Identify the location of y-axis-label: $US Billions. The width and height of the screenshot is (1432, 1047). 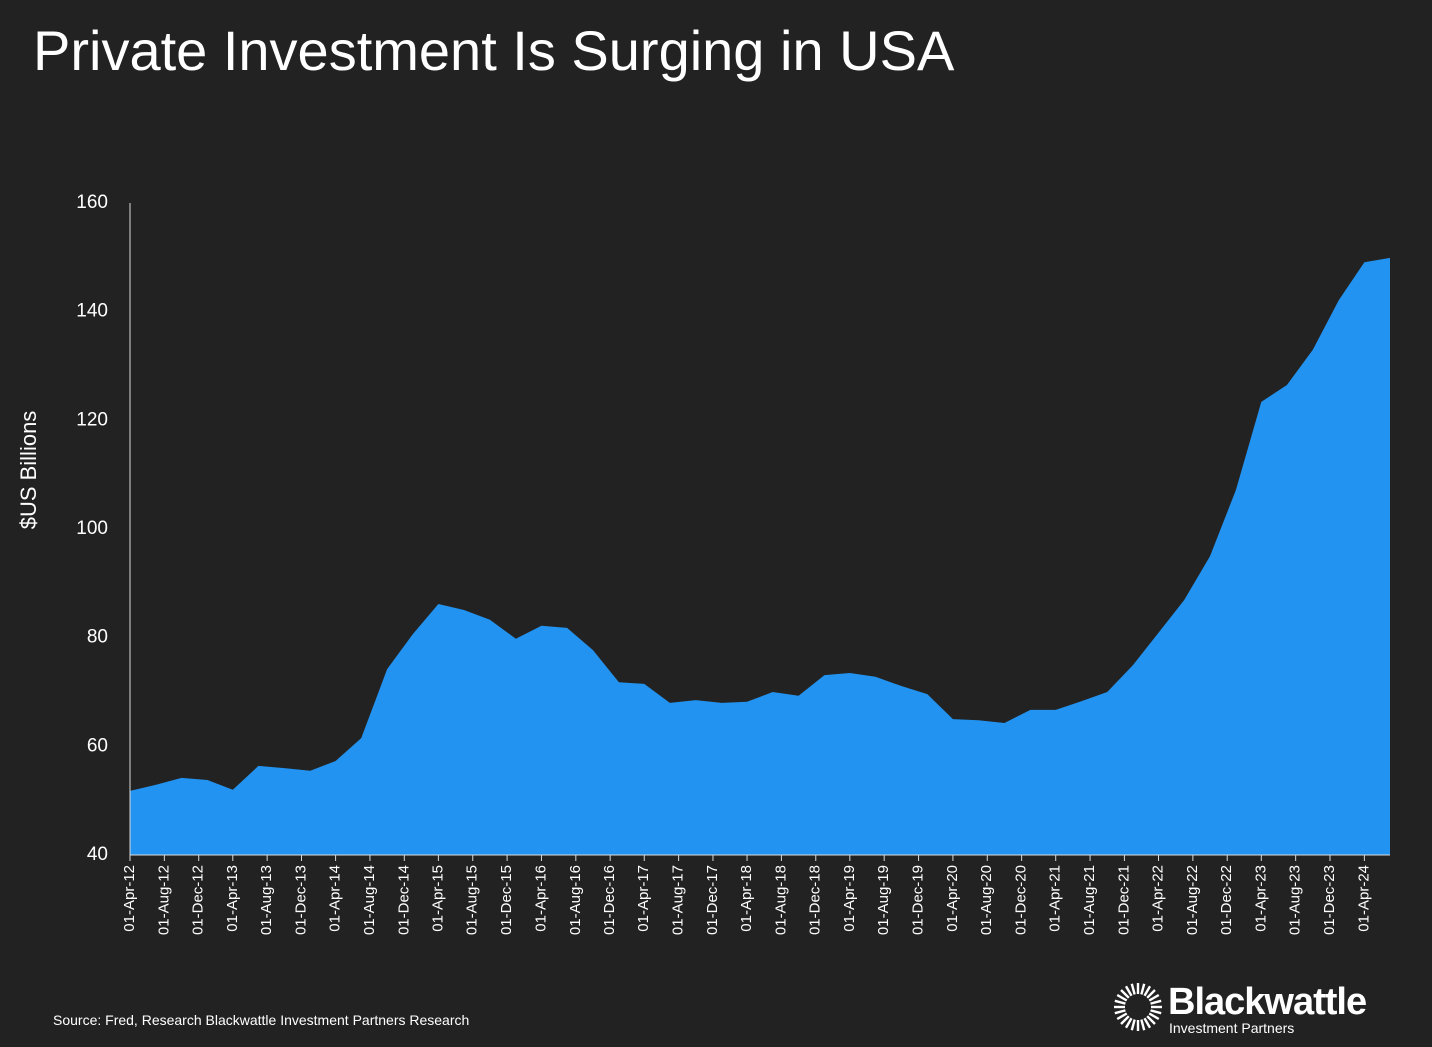
(28, 470).